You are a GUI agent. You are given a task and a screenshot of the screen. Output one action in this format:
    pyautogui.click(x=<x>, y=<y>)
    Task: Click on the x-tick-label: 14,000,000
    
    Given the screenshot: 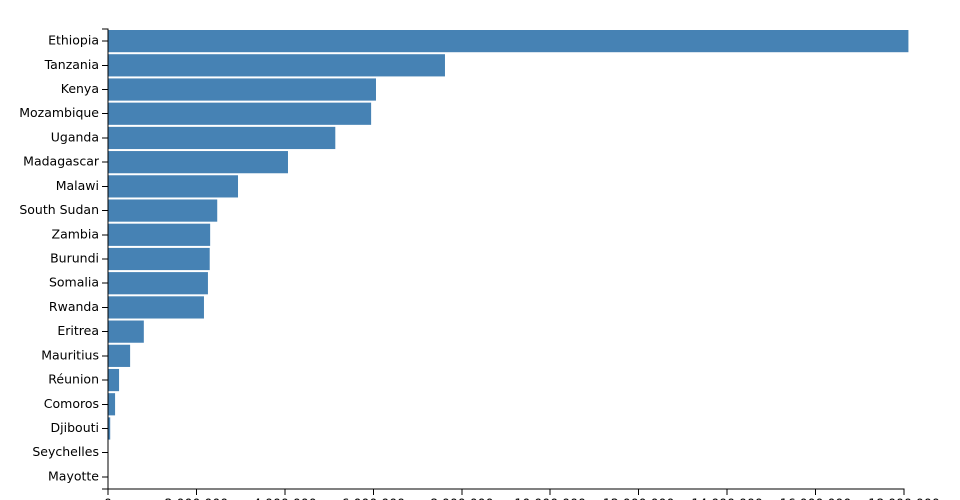 What is the action you would take?
    pyautogui.click(x=727, y=498)
    